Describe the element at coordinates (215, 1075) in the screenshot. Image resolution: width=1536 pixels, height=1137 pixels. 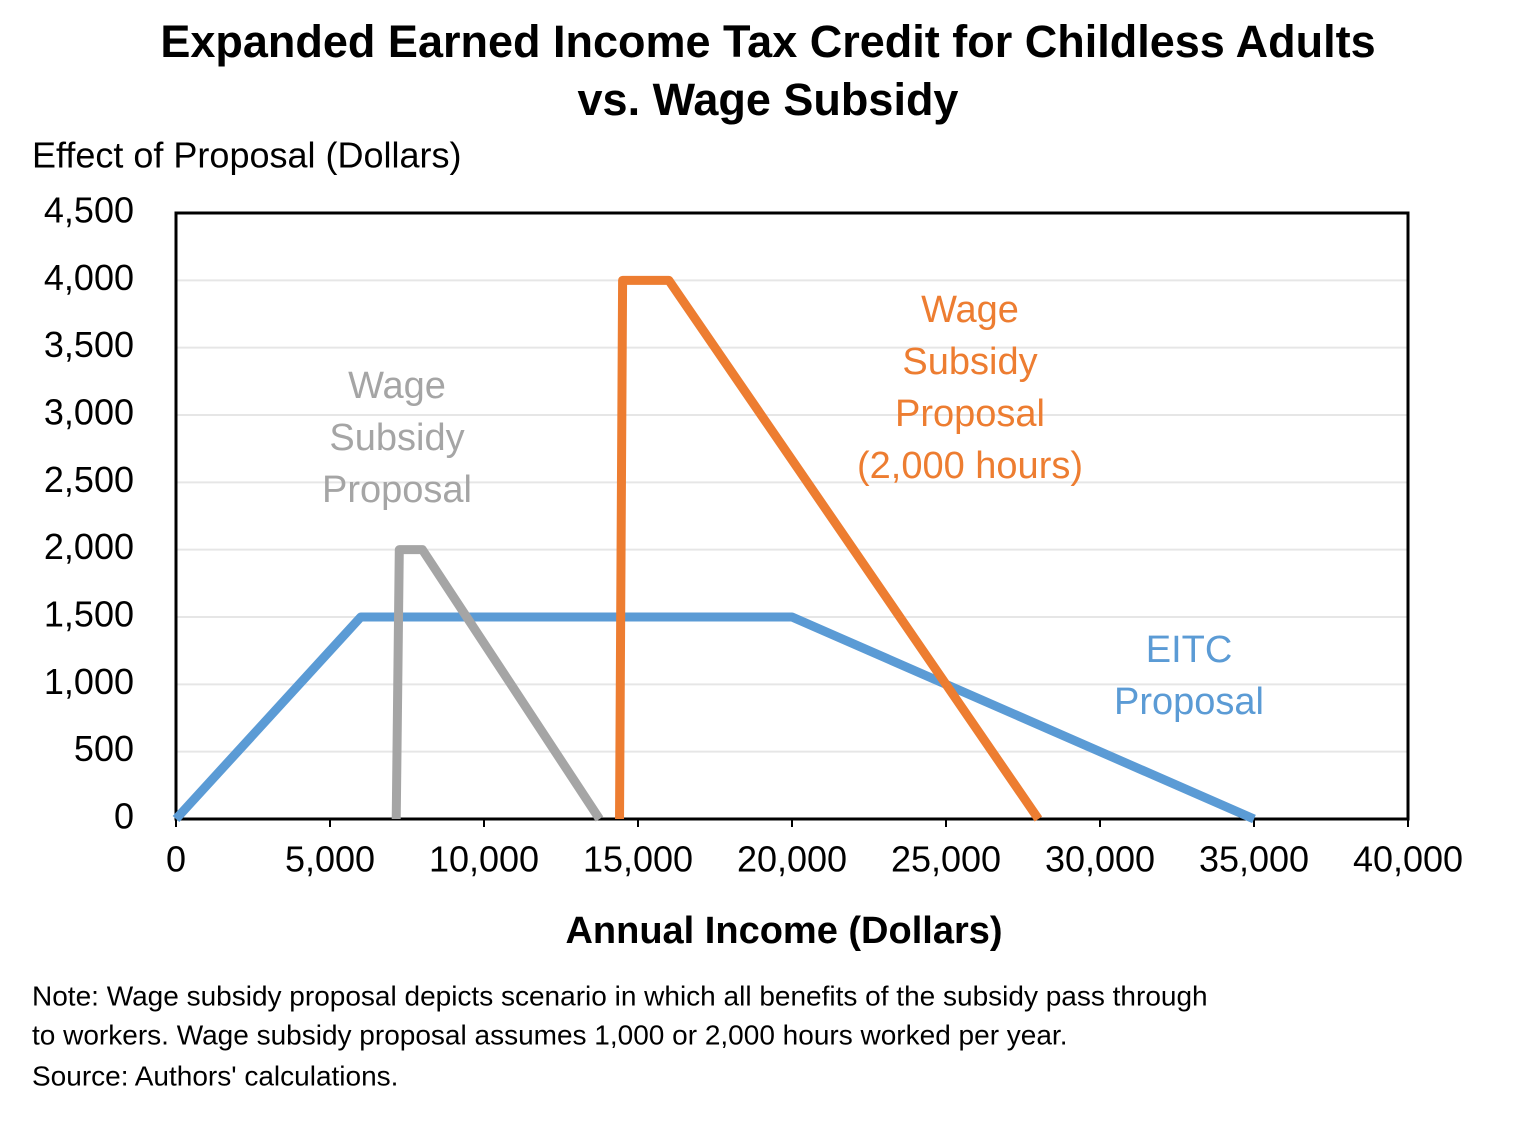
I see `note: Source: Authors' calculations.` at that location.